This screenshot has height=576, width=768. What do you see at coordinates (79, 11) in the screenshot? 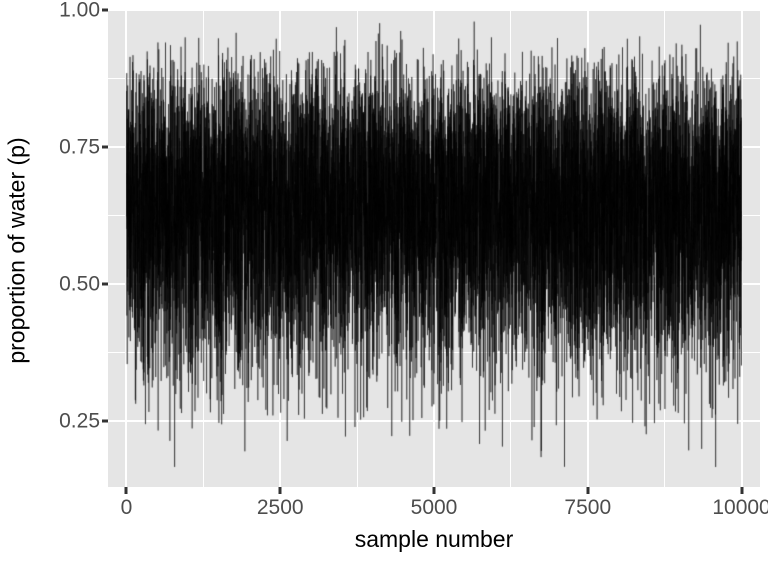
I see `y-axis-tick-label: 1.00` at bounding box center [79, 11].